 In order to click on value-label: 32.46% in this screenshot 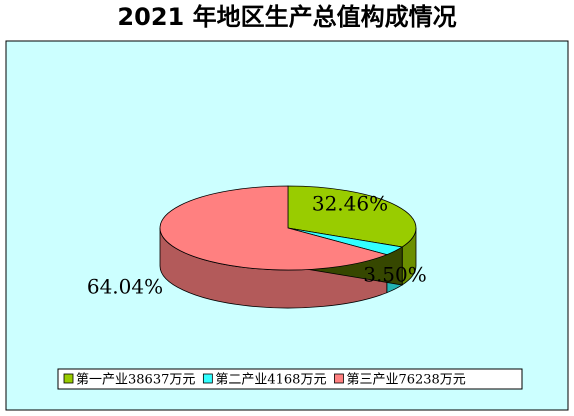, I will do `click(350, 204)`.